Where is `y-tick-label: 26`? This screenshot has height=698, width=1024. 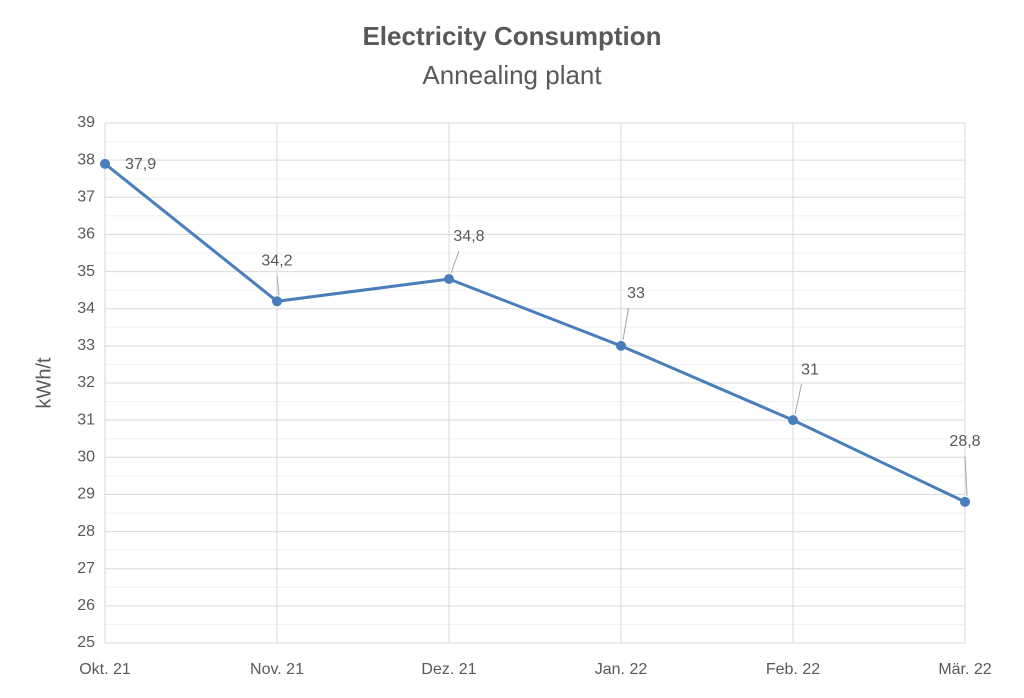 y-tick-label: 26 is located at coordinates (86, 605).